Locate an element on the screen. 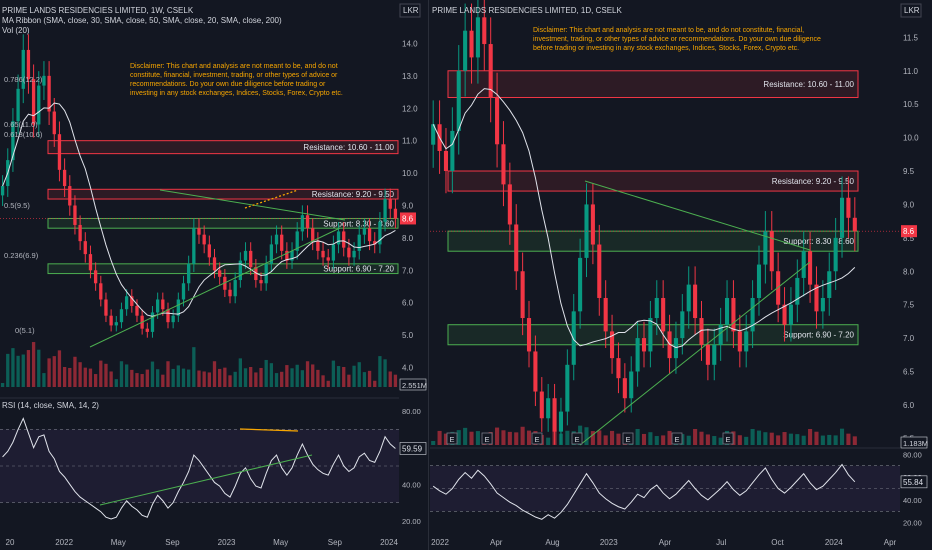 This screenshot has height=550, width=932. right-descending-trendline is located at coordinates (697, 215).